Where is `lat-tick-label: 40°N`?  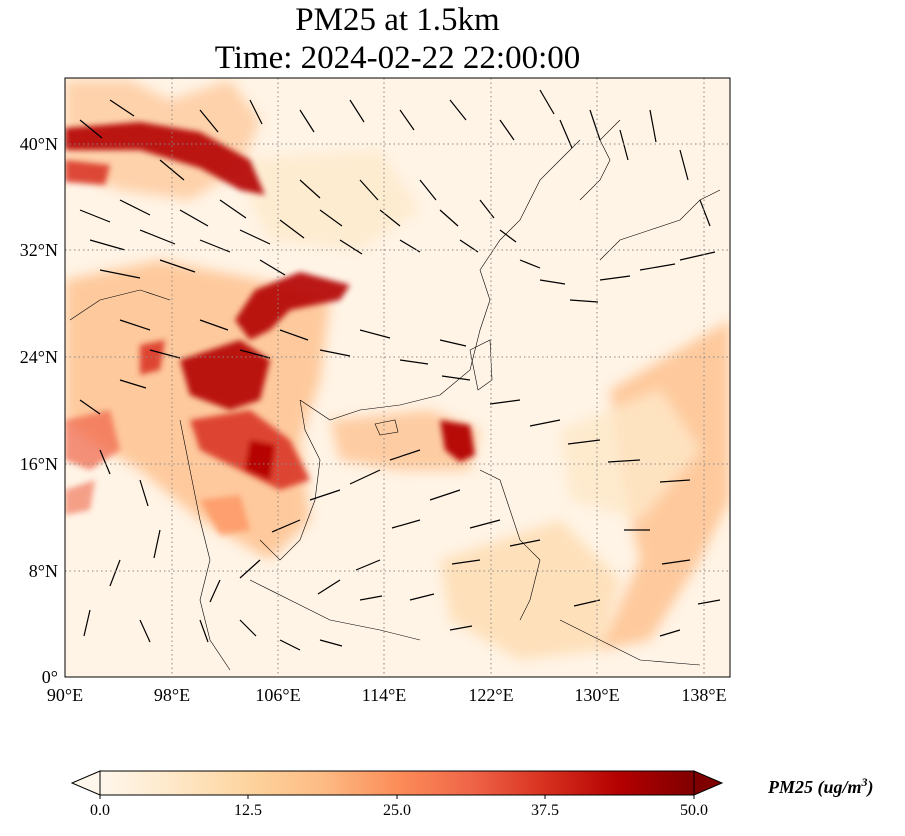 lat-tick-label: 40°N is located at coordinates (39, 144).